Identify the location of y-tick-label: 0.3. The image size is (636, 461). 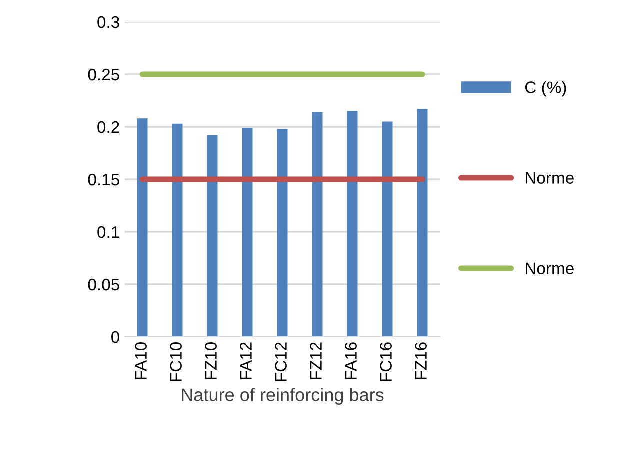
(109, 22).